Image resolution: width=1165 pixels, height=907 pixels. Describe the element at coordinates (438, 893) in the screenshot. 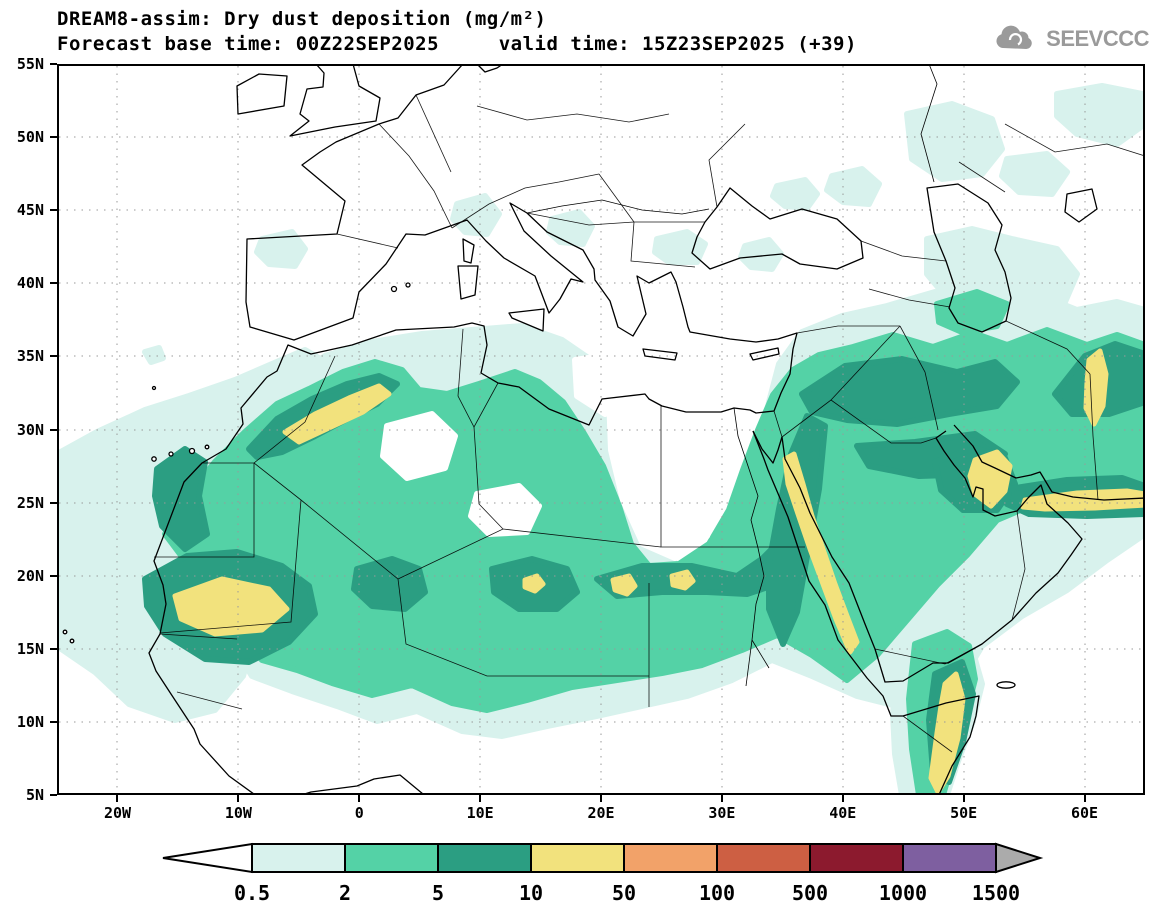

I see `colorbar-boundary-label: 5` at that location.